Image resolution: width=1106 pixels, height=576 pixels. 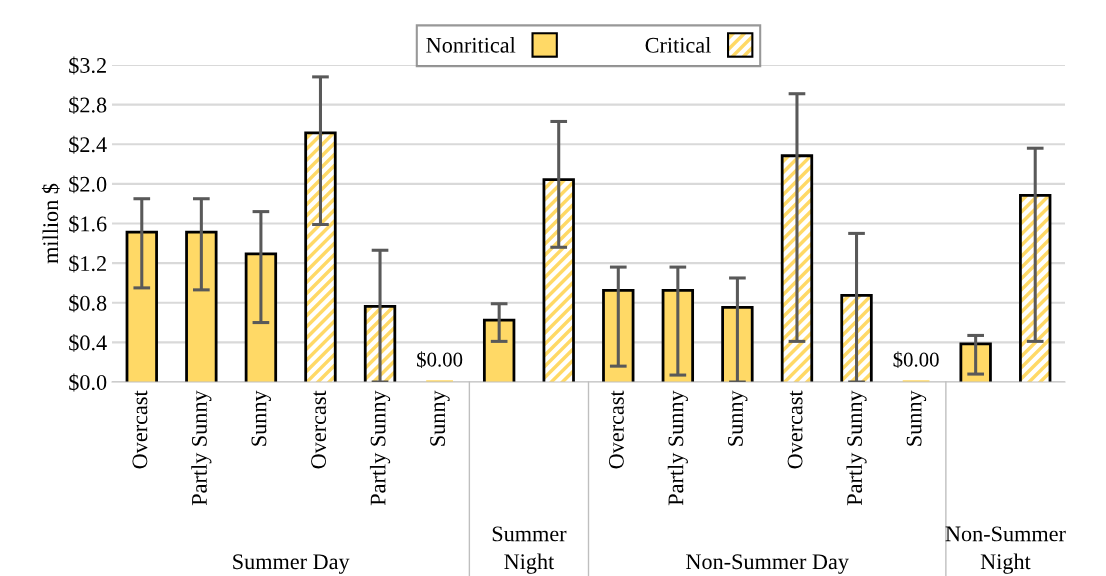 What do you see at coordinates (471, 45) in the screenshot?
I see `legend-label: Nonritical` at bounding box center [471, 45].